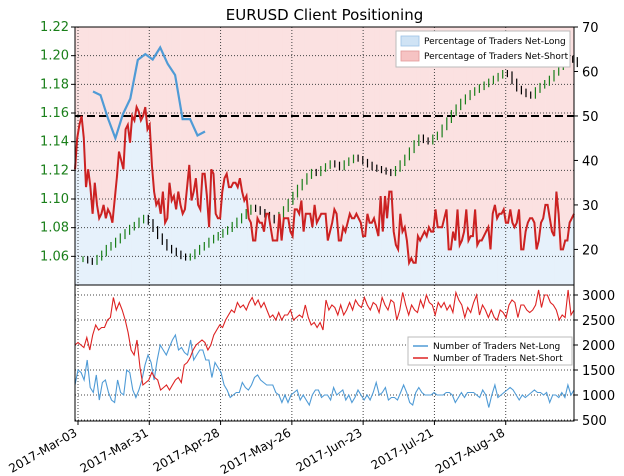 The height and width of the screenshot is (476, 624). I want to click on top-legend-box, so click(483, 49).